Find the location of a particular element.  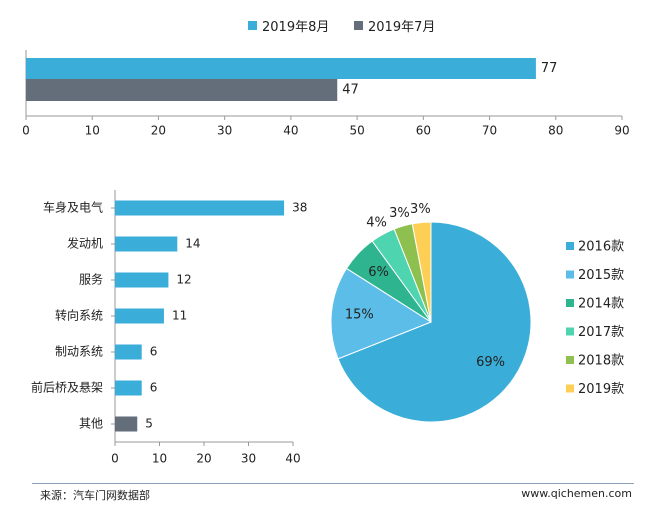

category-bar-value: 11 is located at coordinates (179, 316).